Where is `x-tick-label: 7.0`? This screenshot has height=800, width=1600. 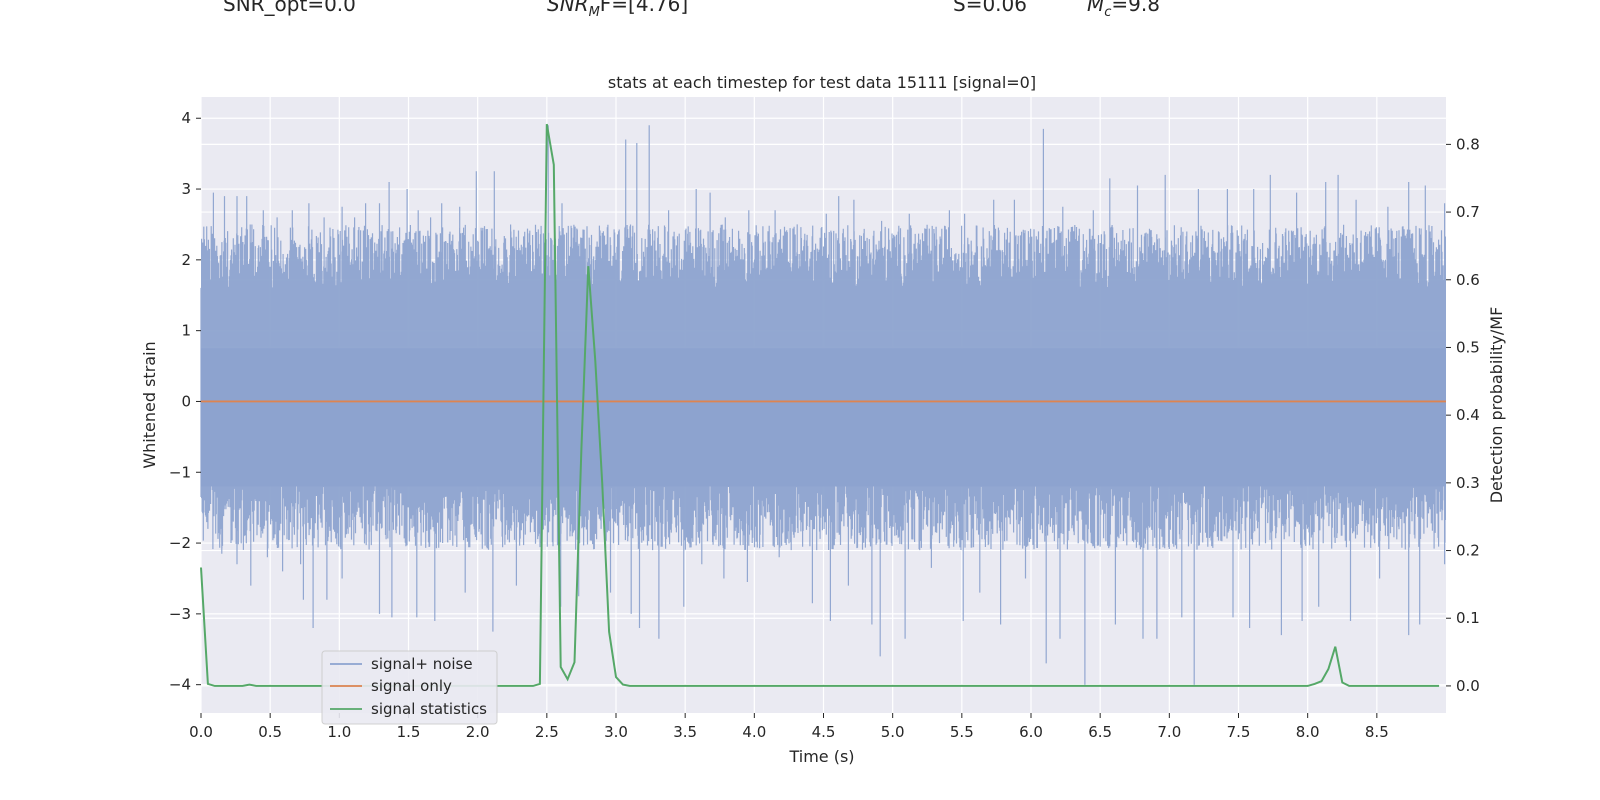 x-tick-label: 7.0 is located at coordinates (1169, 732).